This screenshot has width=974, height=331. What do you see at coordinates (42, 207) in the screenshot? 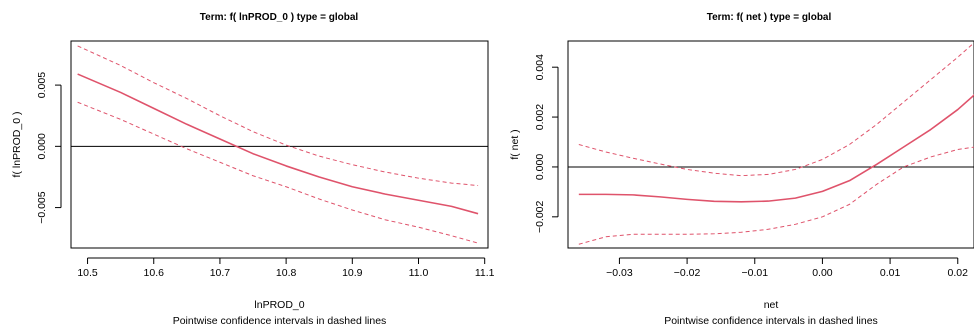
I see `y-tick-label: −0.005` at bounding box center [42, 207].